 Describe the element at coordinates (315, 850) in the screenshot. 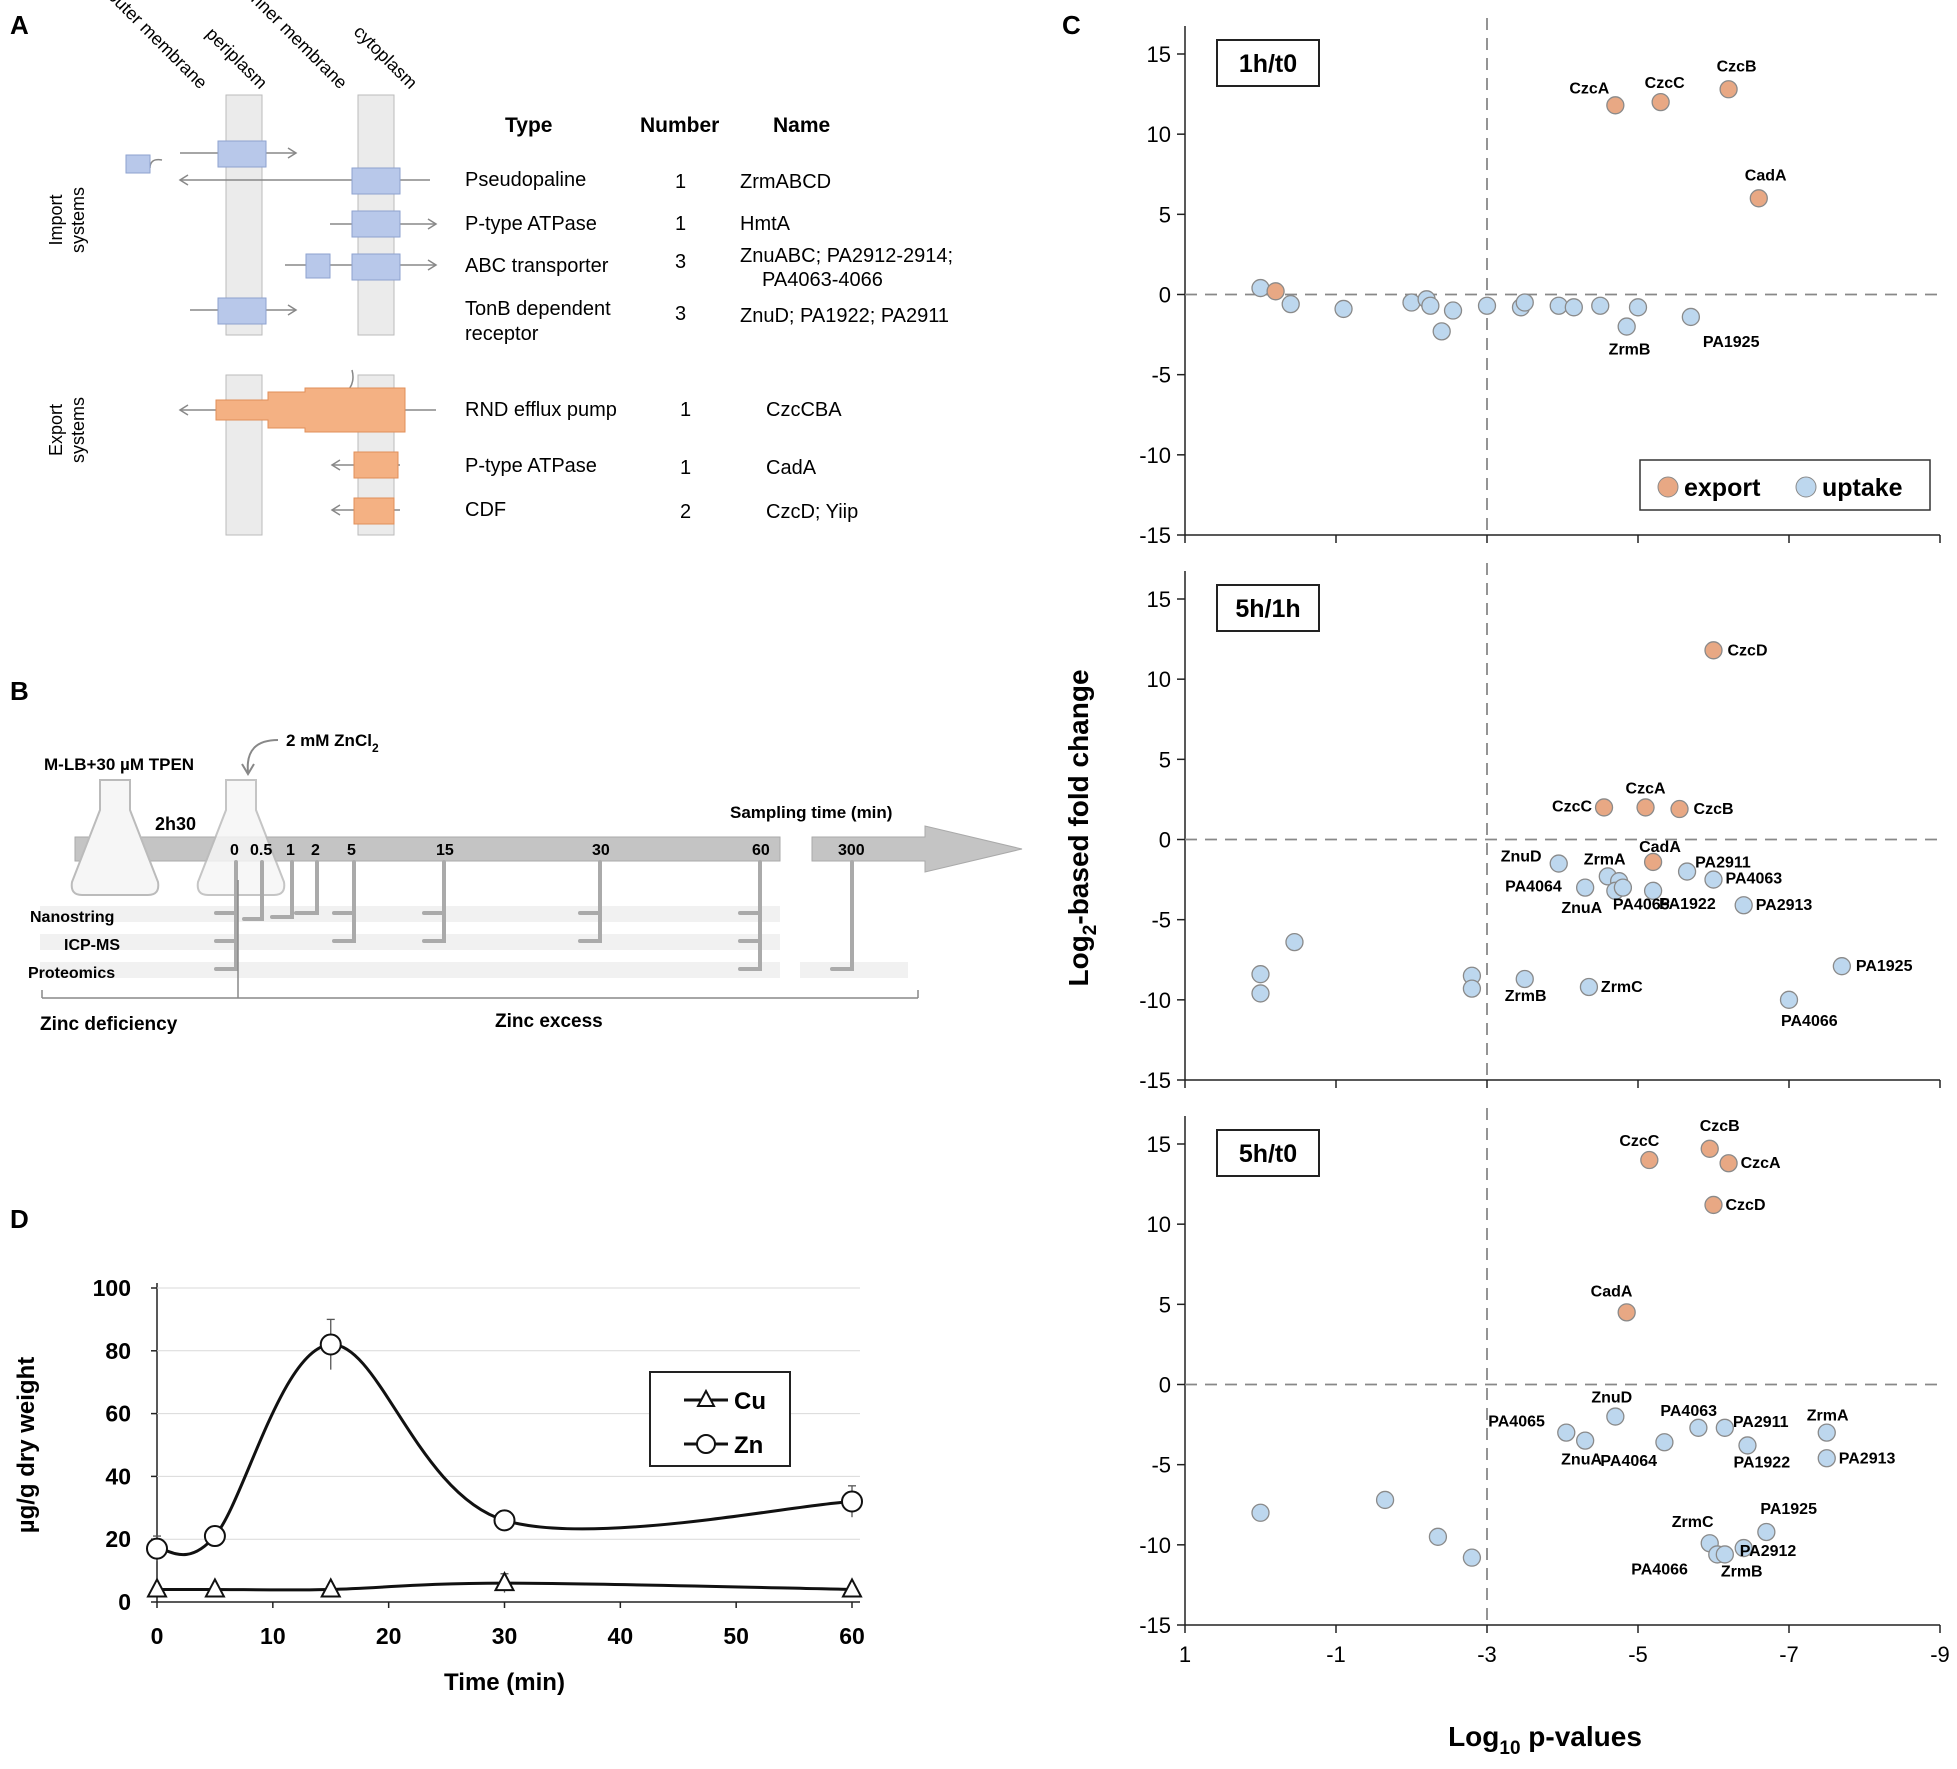

I see `timepoint-label: 2` at that location.